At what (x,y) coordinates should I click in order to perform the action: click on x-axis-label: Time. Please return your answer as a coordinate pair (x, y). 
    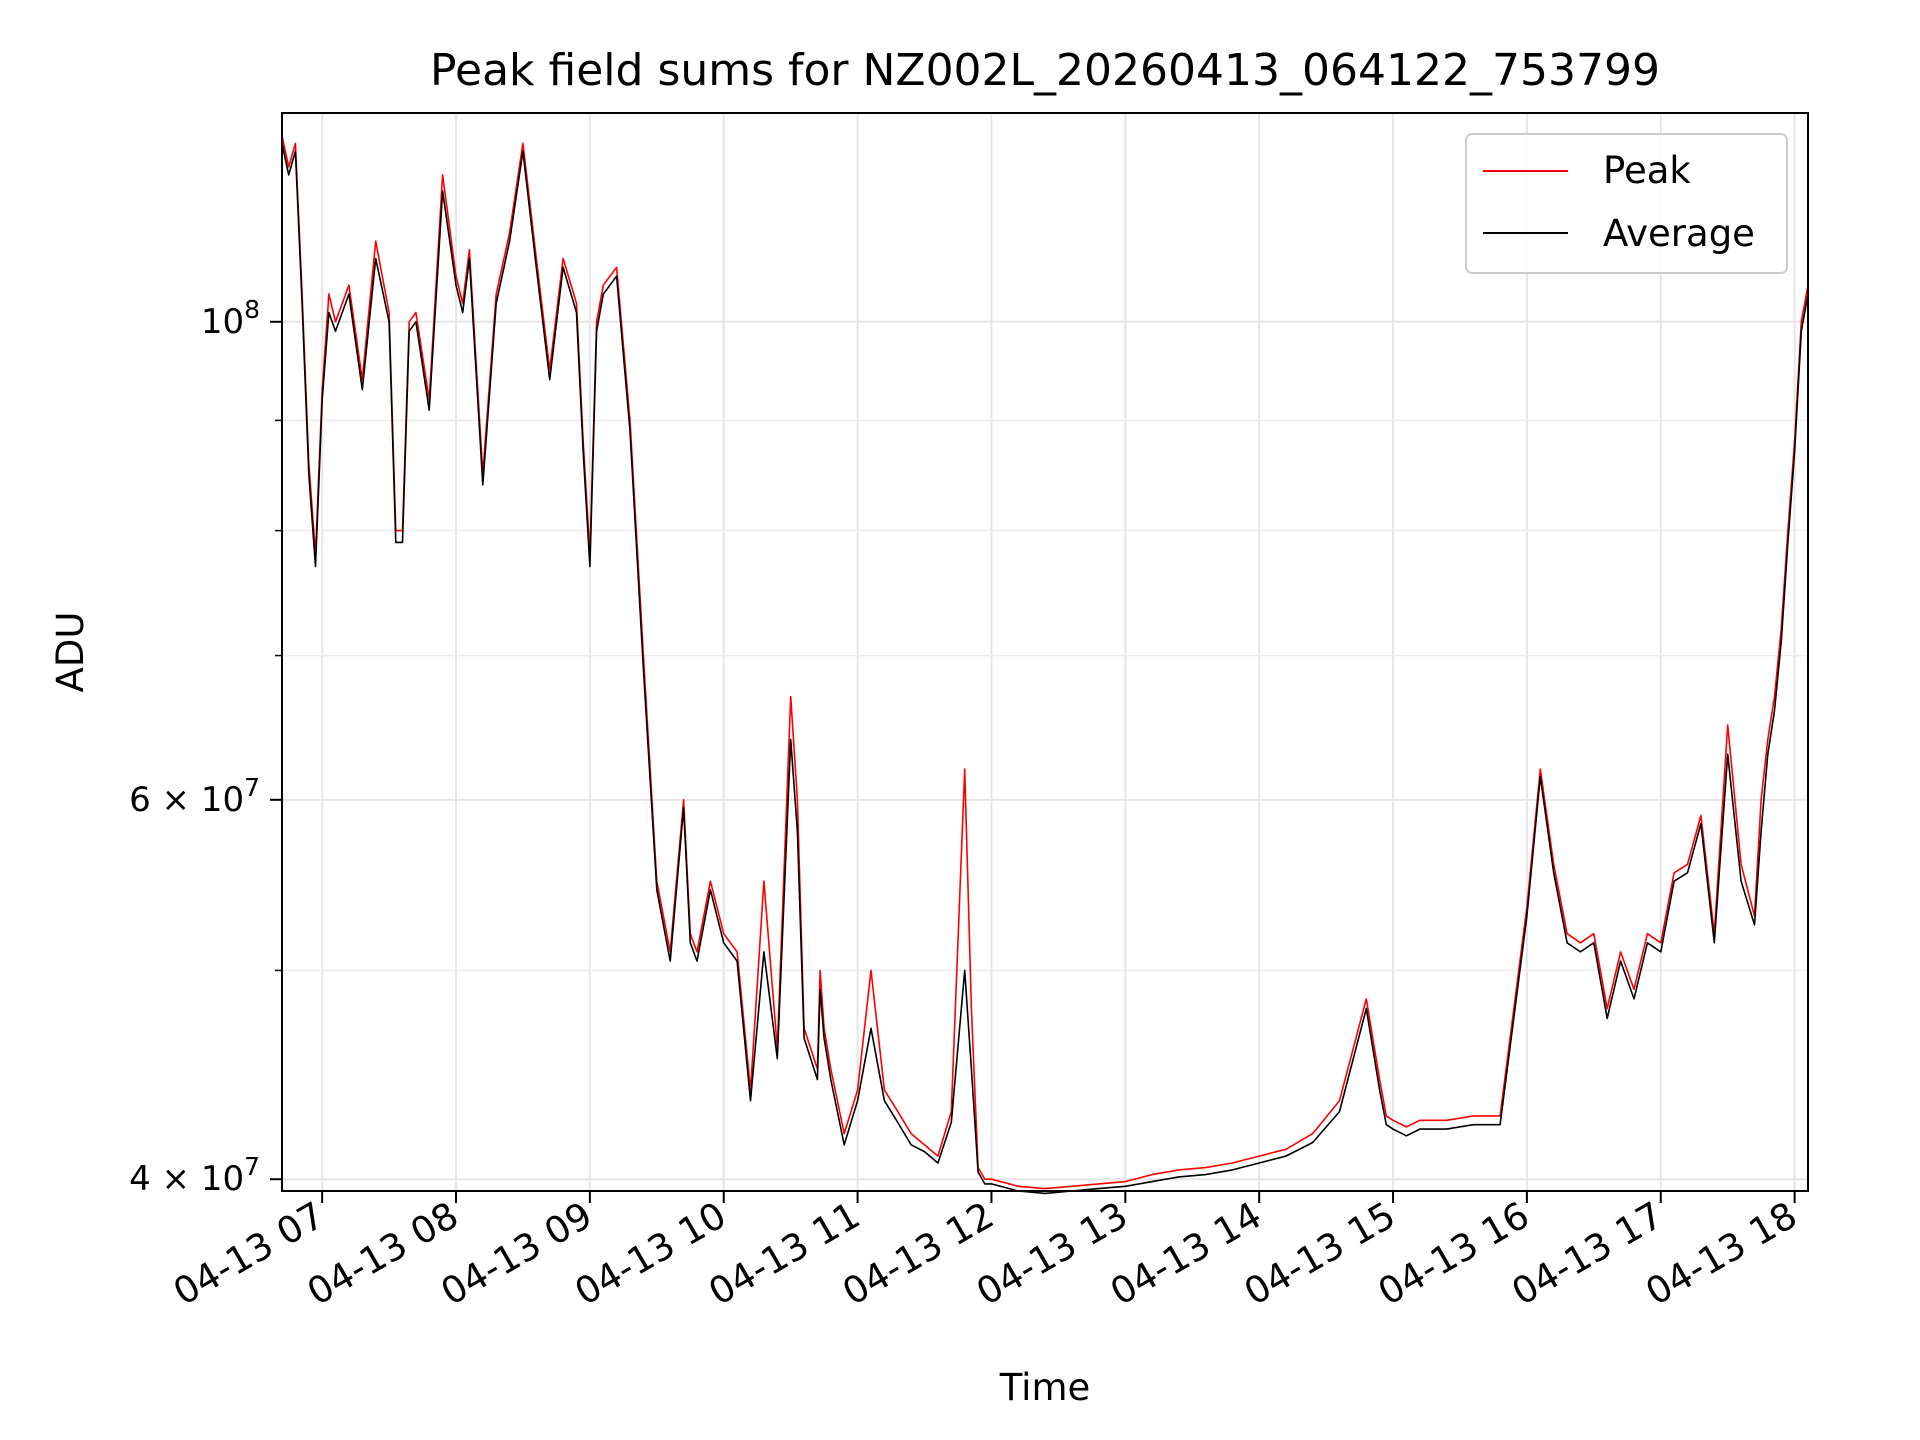
    Looking at the image, I should click on (1045, 1387).